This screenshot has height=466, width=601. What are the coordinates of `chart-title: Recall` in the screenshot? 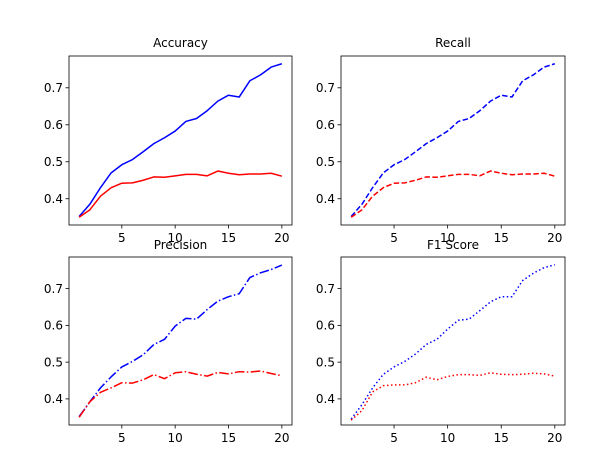 It's located at (453, 43).